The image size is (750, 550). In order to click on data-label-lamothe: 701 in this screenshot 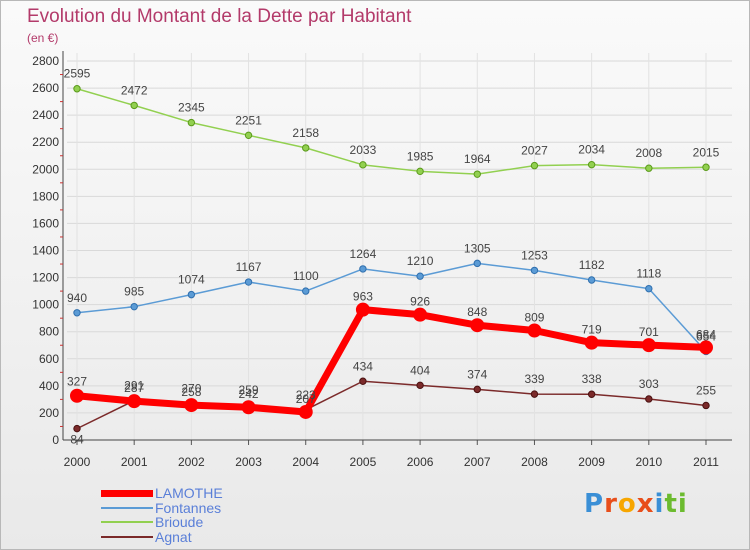, I will do `click(649, 332)`.